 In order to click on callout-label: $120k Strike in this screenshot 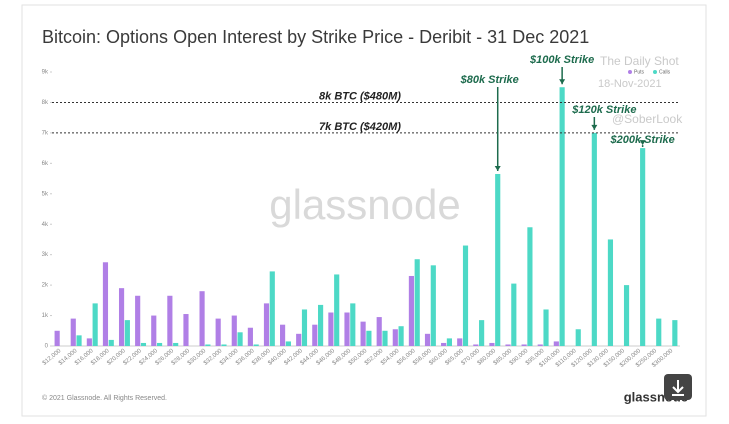, I will do `click(603, 110)`.